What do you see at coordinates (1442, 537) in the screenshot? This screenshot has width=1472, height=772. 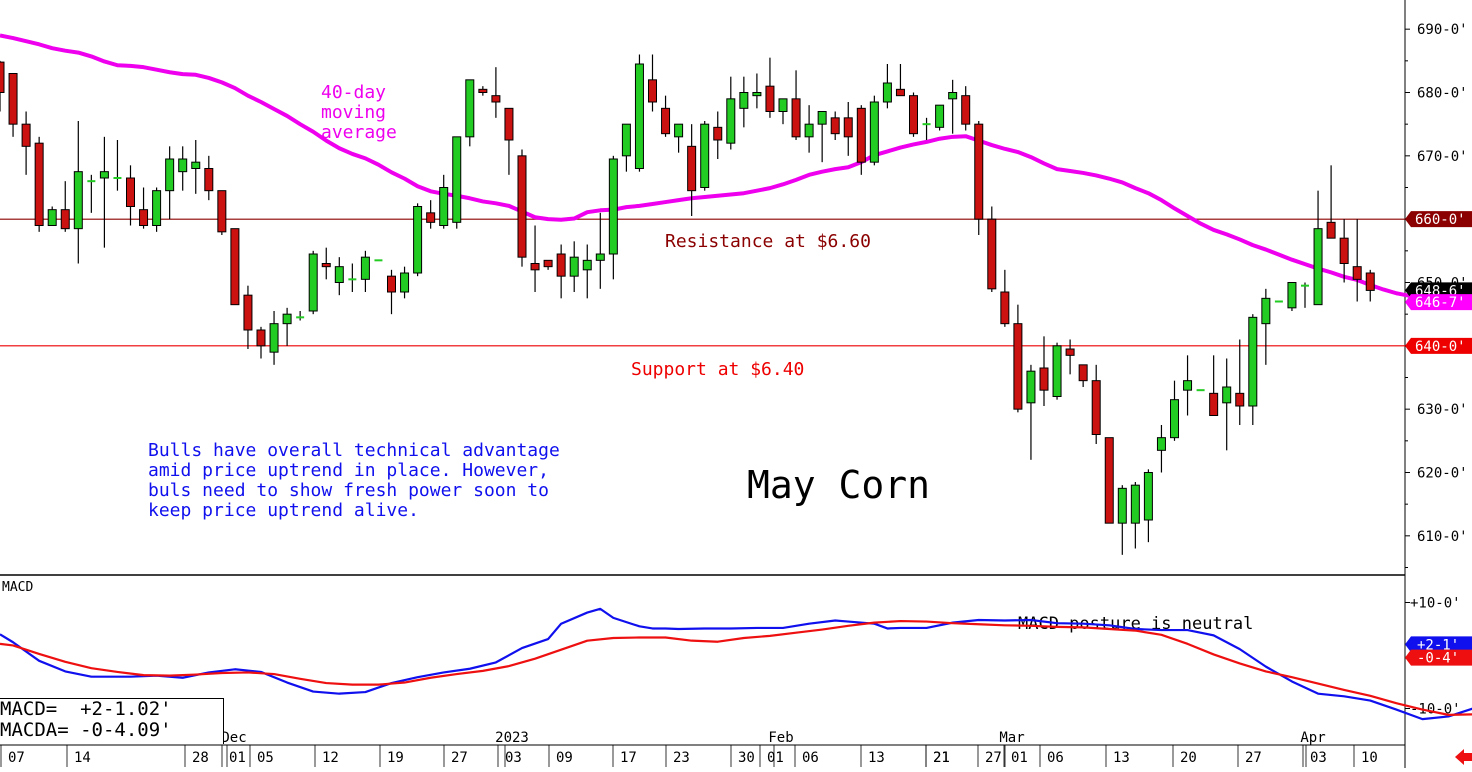 I see `y-tick-label: 610-0'` at bounding box center [1442, 537].